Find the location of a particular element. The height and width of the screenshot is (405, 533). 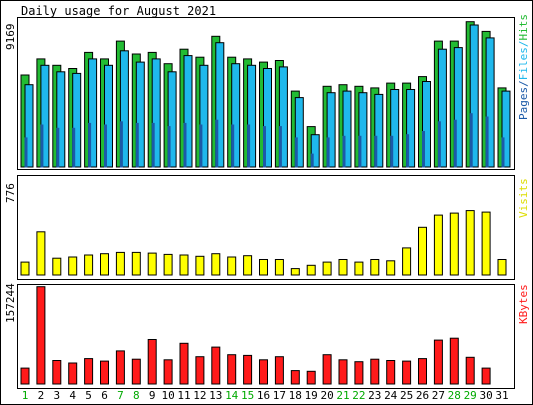

day-label-3: 3 is located at coordinates (56, 395).